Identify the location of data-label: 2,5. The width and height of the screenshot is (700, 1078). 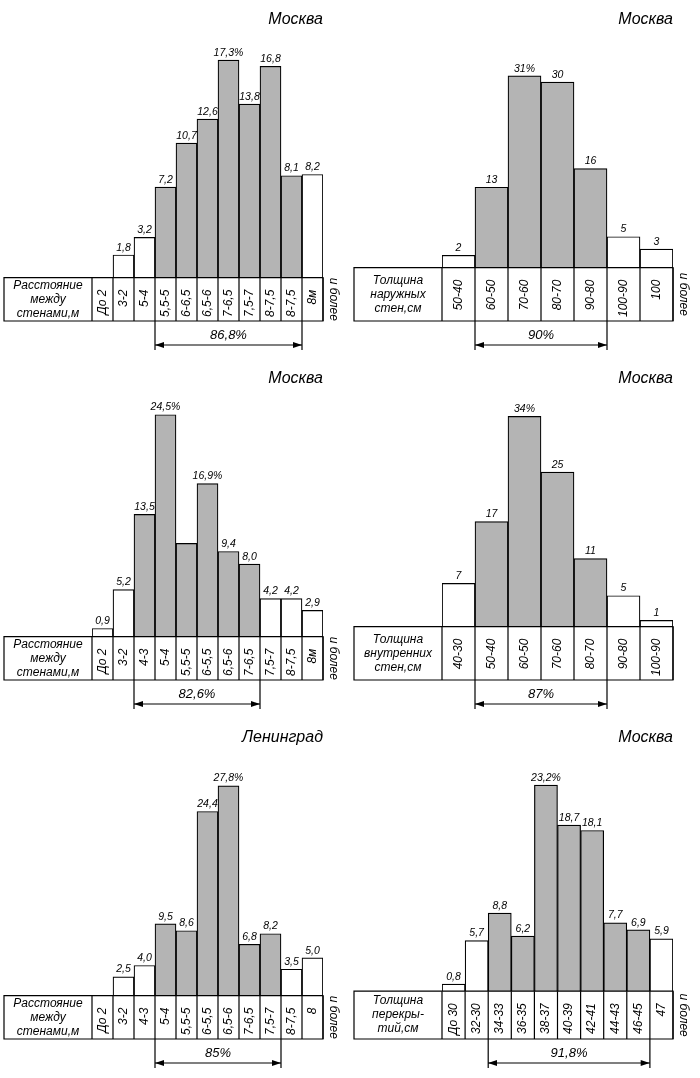
(123, 968).